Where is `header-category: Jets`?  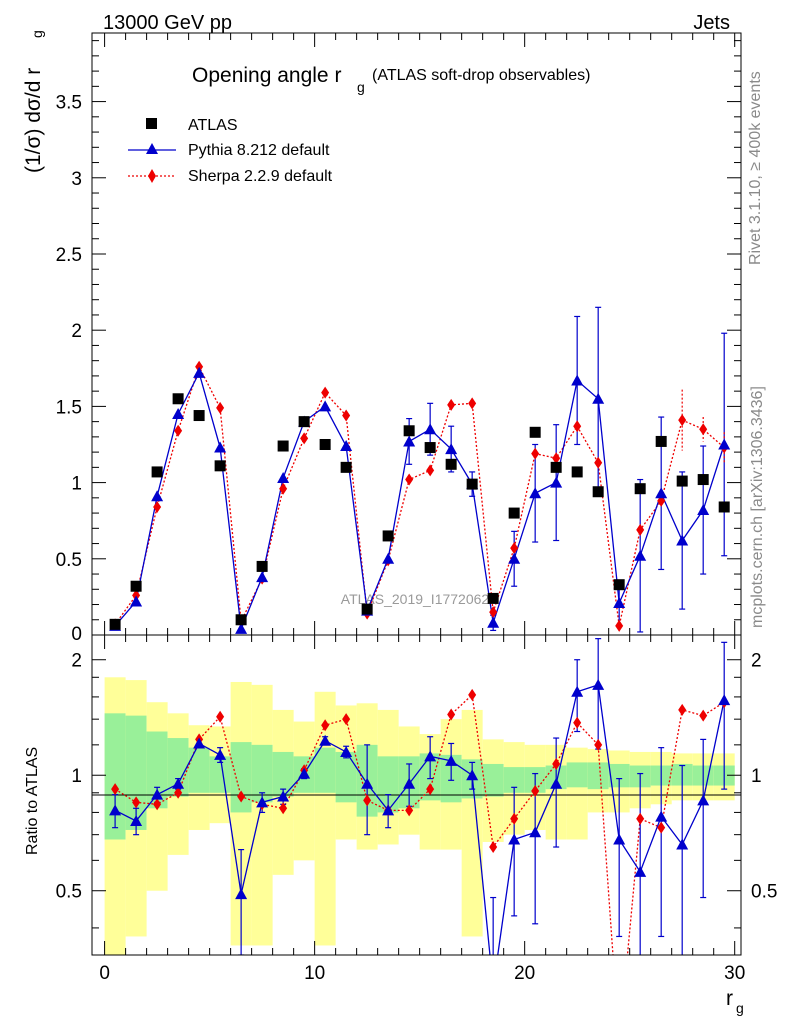
header-category: Jets is located at coordinates (711, 23).